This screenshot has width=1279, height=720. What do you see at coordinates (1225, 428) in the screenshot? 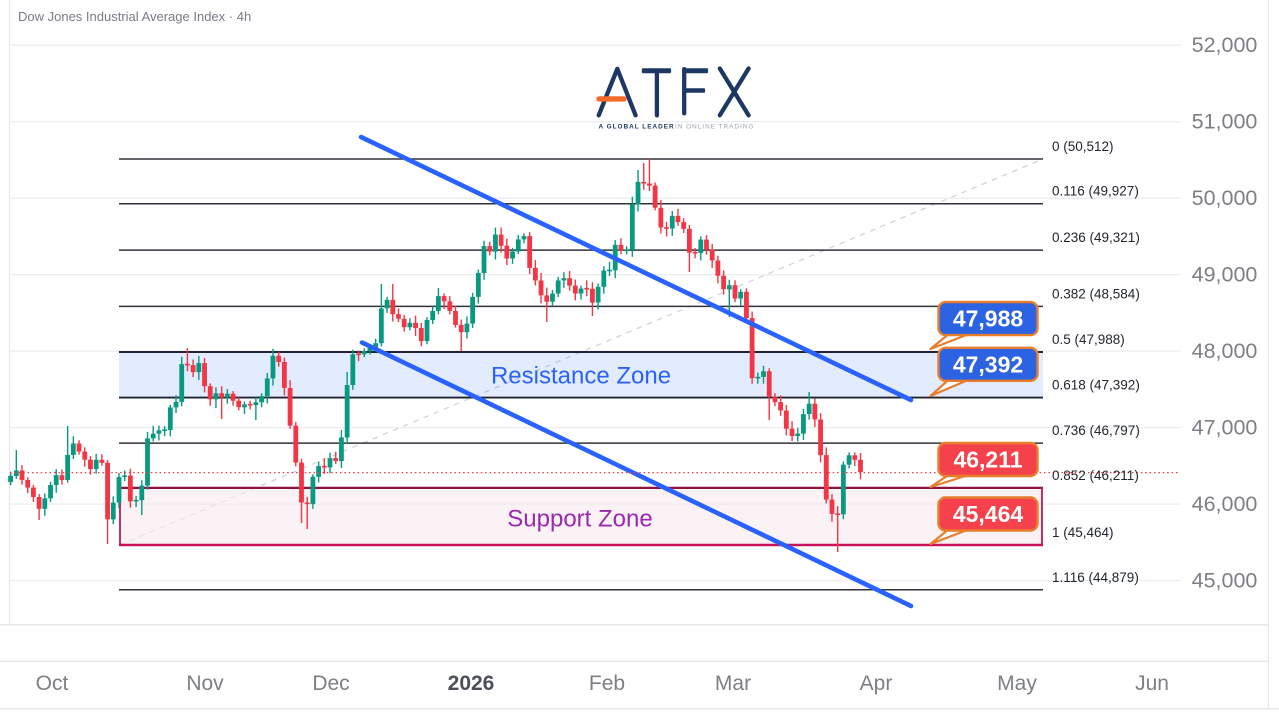
I see `svg-text: 47,000` at bounding box center [1225, 428].